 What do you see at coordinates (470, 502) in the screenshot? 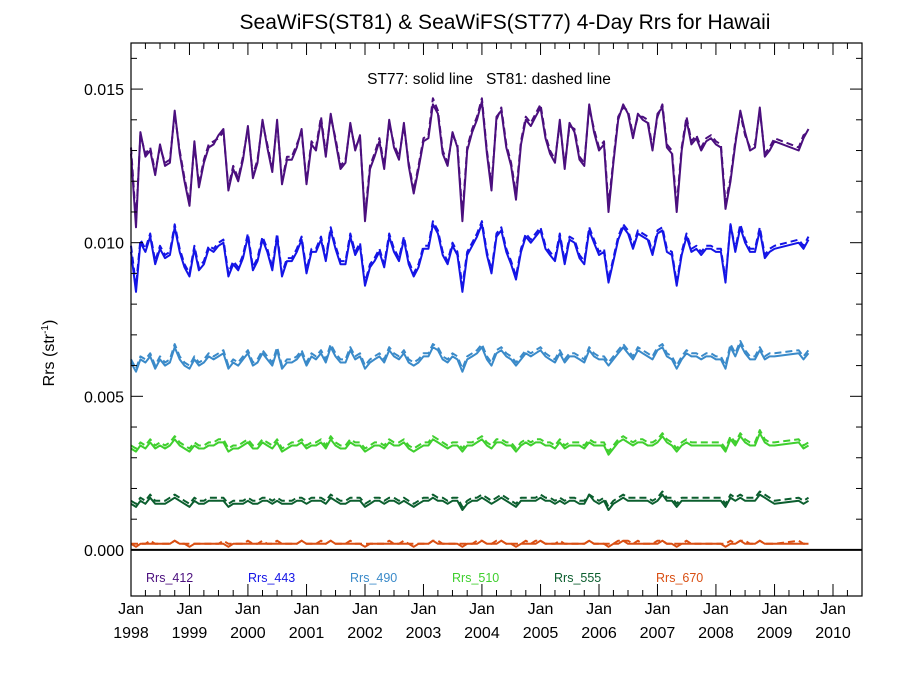
I see `series-rrs-555-st77-solid` at bounding box center [470, 502].